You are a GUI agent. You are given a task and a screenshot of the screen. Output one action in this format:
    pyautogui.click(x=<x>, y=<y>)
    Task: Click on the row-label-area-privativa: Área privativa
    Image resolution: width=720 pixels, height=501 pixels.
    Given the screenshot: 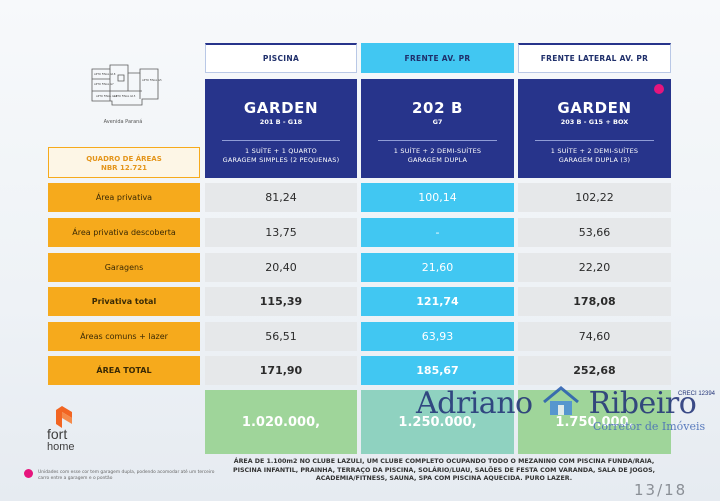 What is the action you would take?
    pyautogui.click(x=124, y=197)
    